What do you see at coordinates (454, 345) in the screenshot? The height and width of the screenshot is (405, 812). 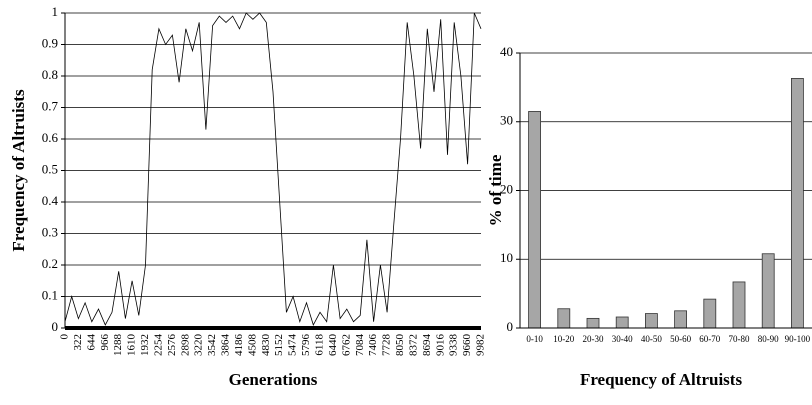 I see `x-tick-label: 9338` at bounding box center [454, 345].